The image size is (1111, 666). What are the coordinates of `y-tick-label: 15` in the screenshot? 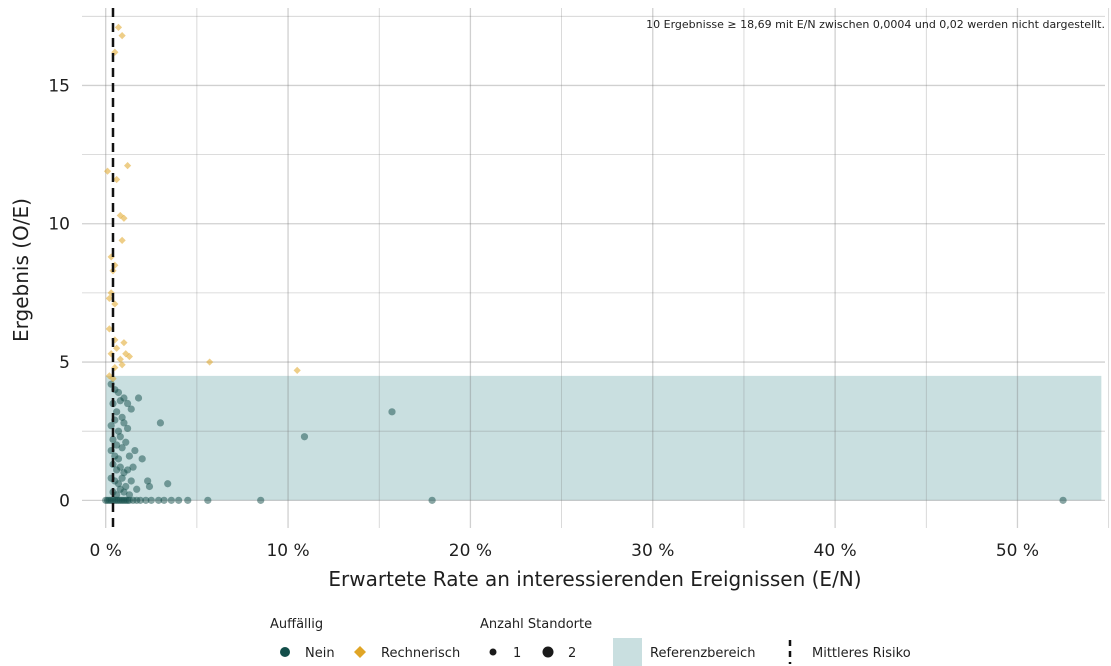 It's located at (59, 86).